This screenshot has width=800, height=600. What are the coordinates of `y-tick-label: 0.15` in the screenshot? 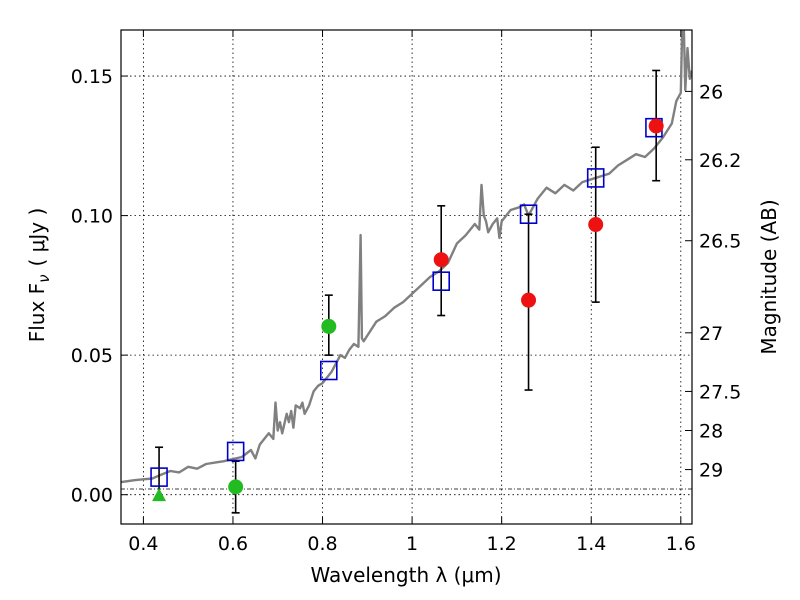 It's located at (92, 77).